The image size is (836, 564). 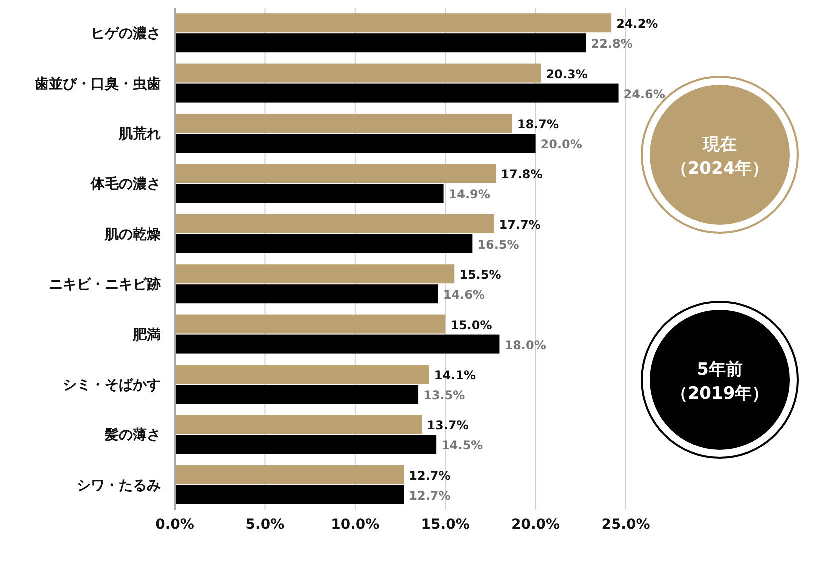 I want to click on y-tick-label: 肌荒れ, so click(x=139, y=134).